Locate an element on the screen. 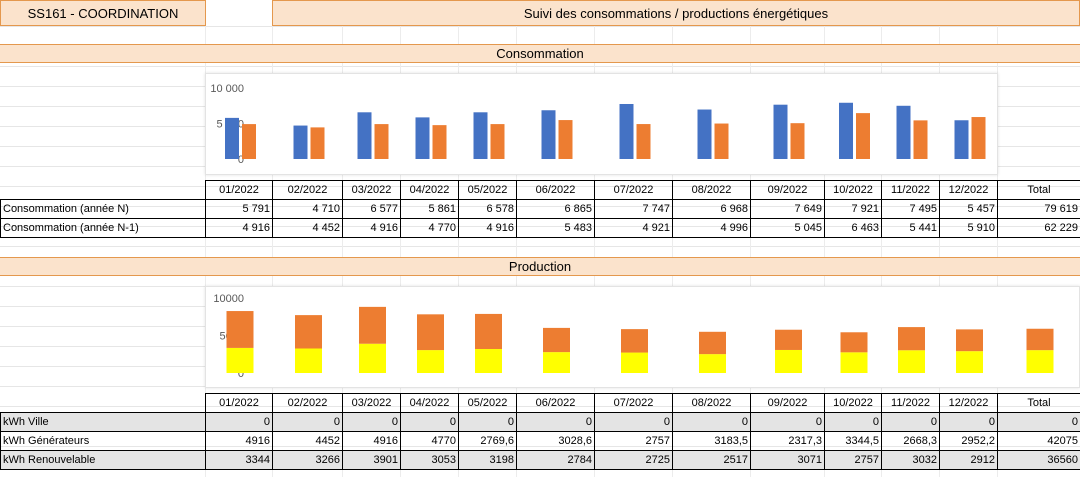 The height and width of the screenshot is (477, 1080). value-cell: 4 770 is located at coordinates (429, 228).